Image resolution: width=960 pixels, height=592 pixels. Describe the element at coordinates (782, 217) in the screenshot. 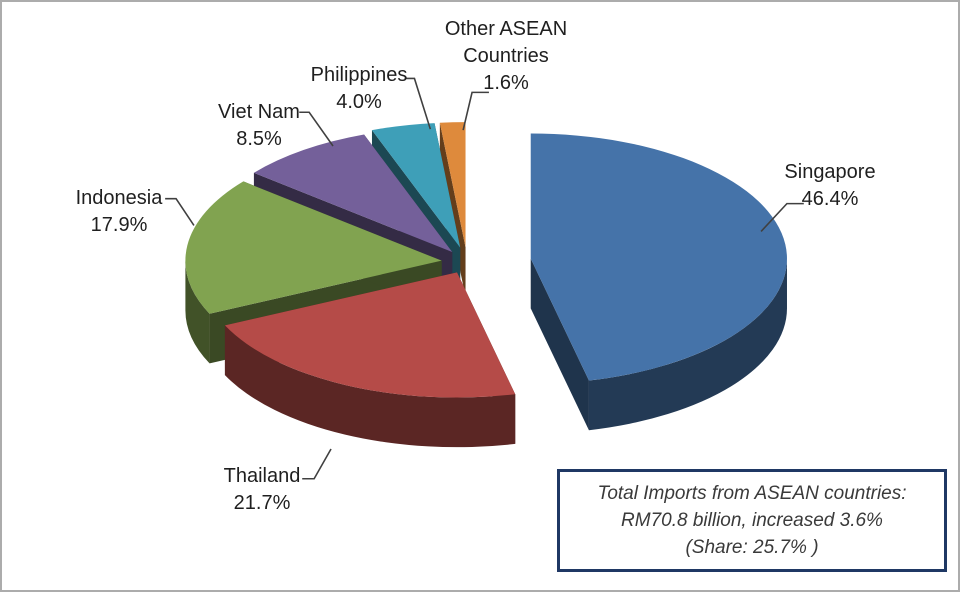

I see `leader-line-singapore` at that location.